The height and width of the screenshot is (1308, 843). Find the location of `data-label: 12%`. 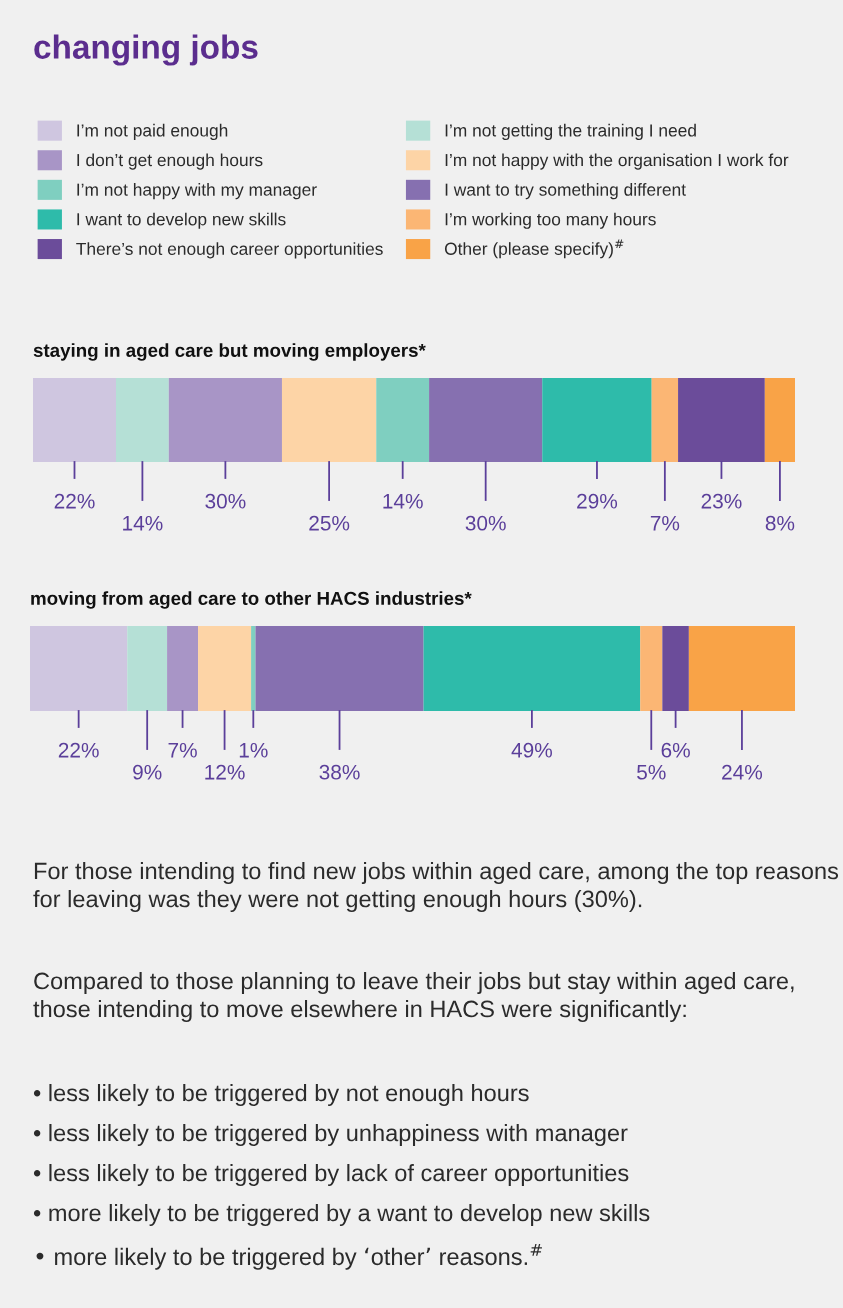

data-label: 12% is located at coordinates (225, 772).